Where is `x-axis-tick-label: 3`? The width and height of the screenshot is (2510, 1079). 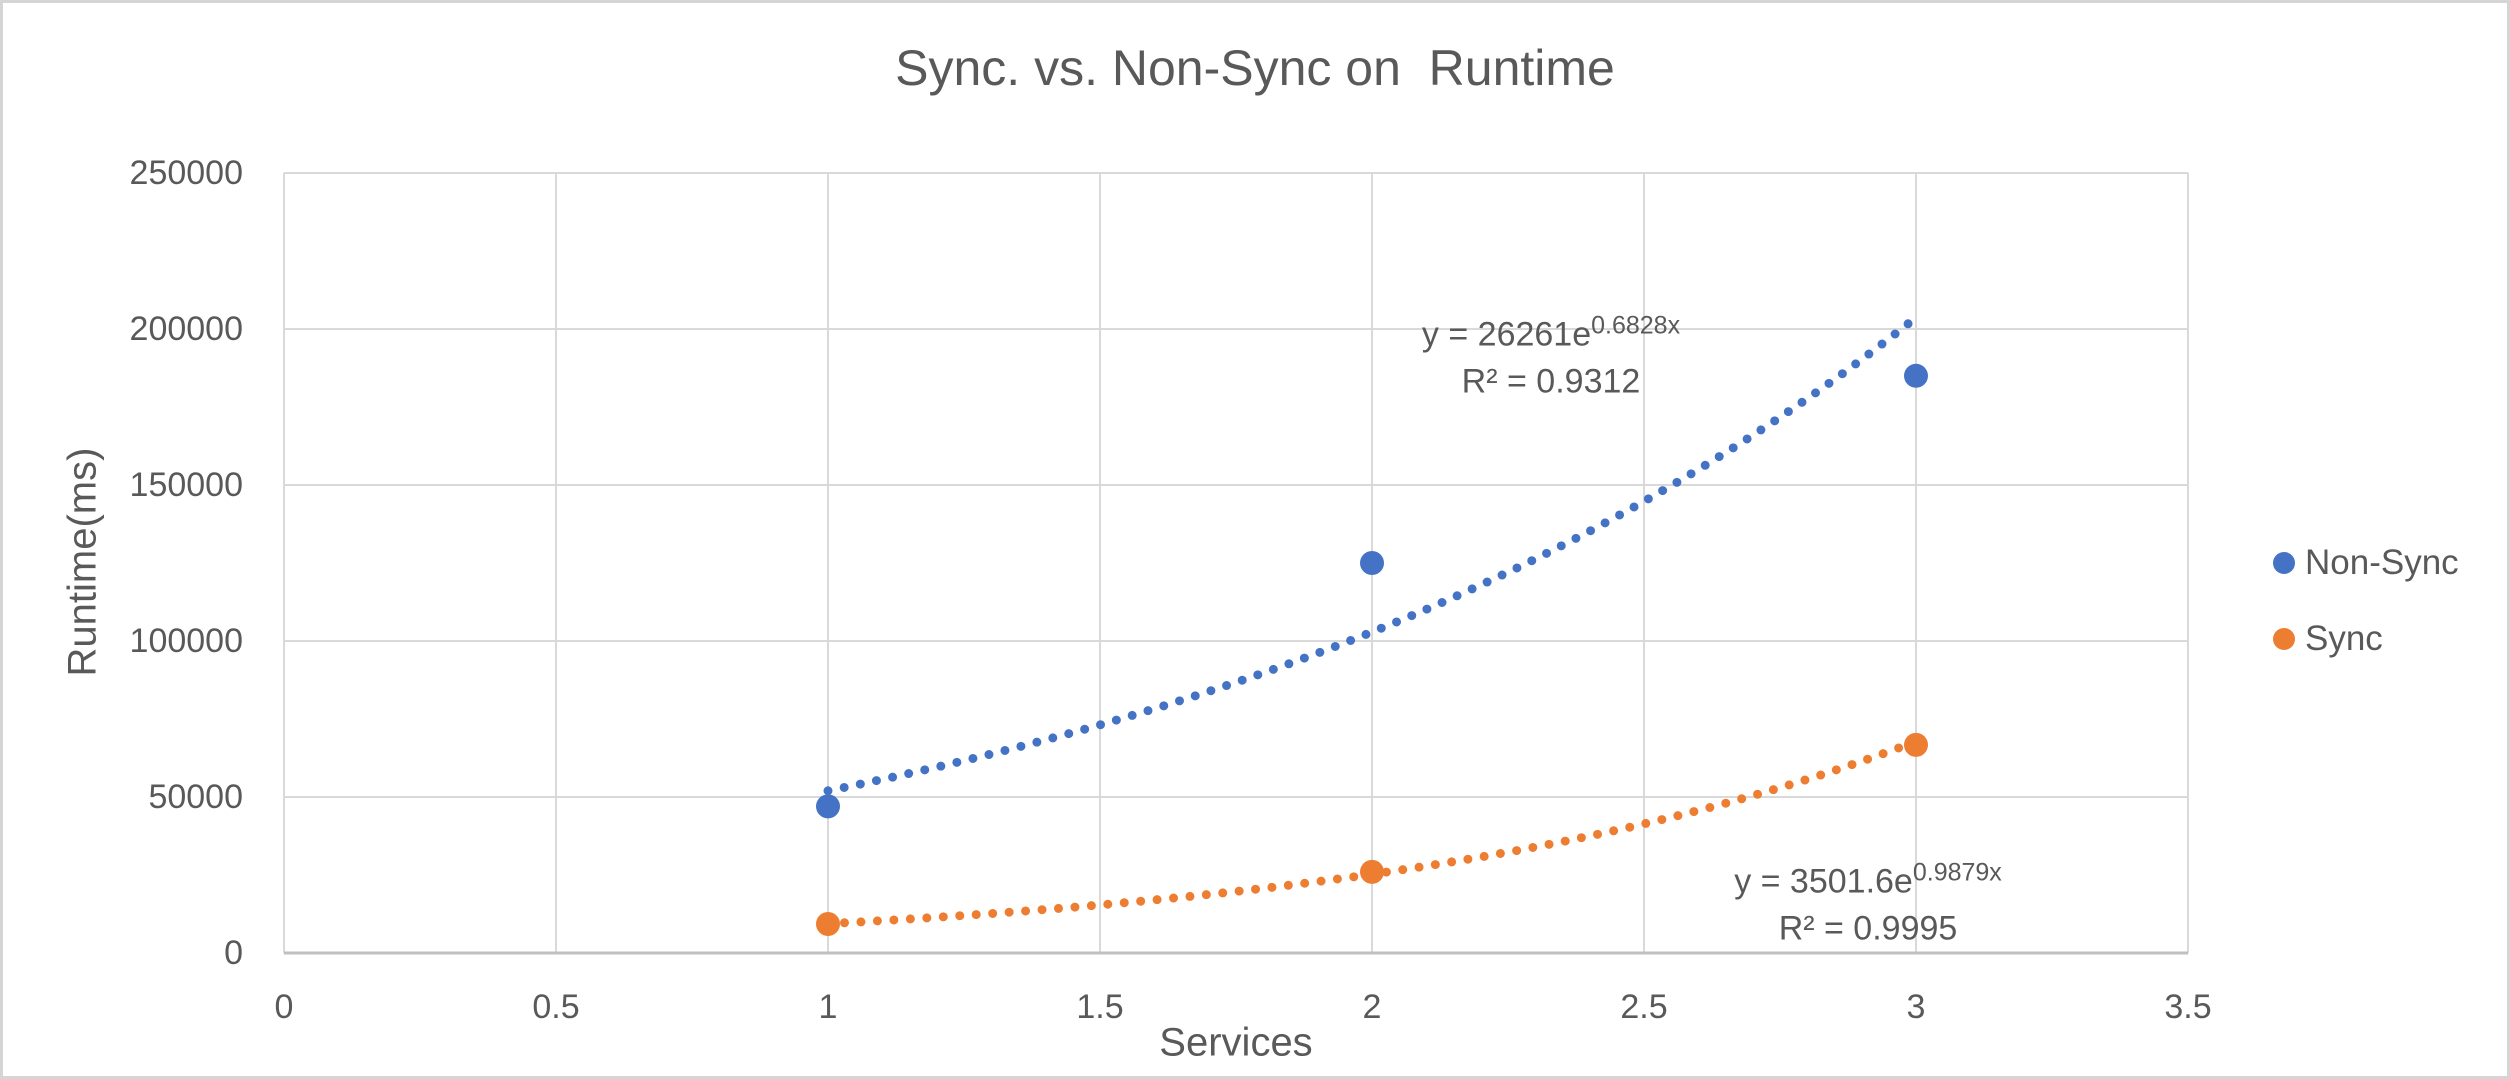
x-axis-tick-label: 3 is located at coordinates (1916, 1007).